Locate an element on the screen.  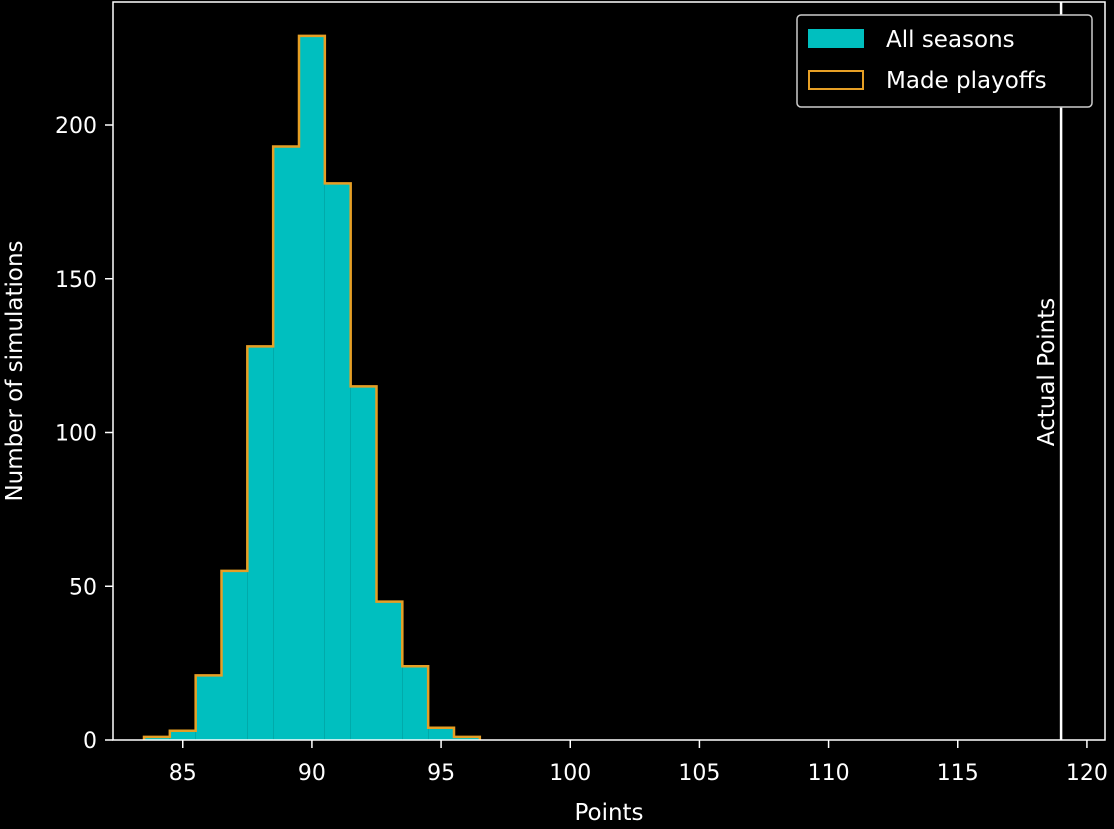
legend-box is located at coordinates (944, 61).